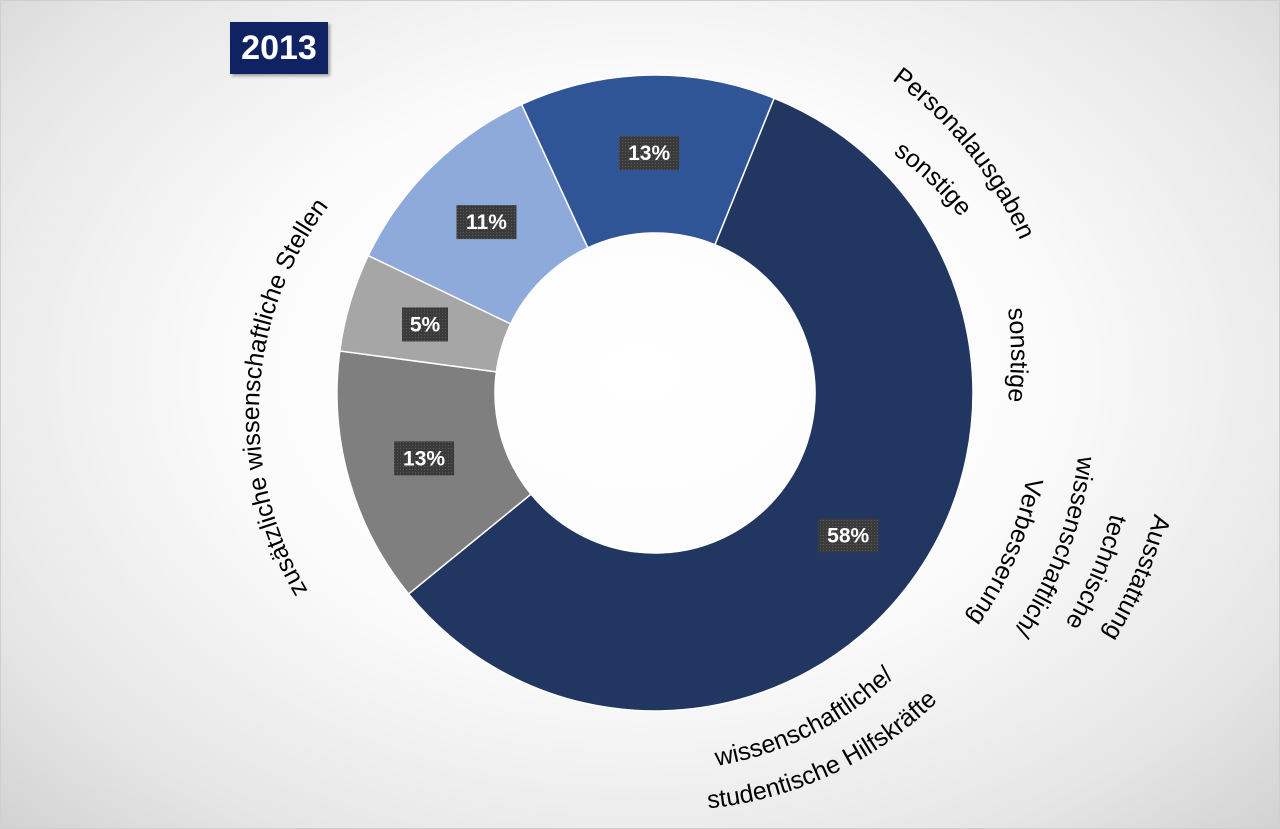 Image resolution: width=1280 pixels, height=829 pixels. I want to click on slice-label-stellen: zusätzliche wissenschaftliche Stellen, so click(285, 397).